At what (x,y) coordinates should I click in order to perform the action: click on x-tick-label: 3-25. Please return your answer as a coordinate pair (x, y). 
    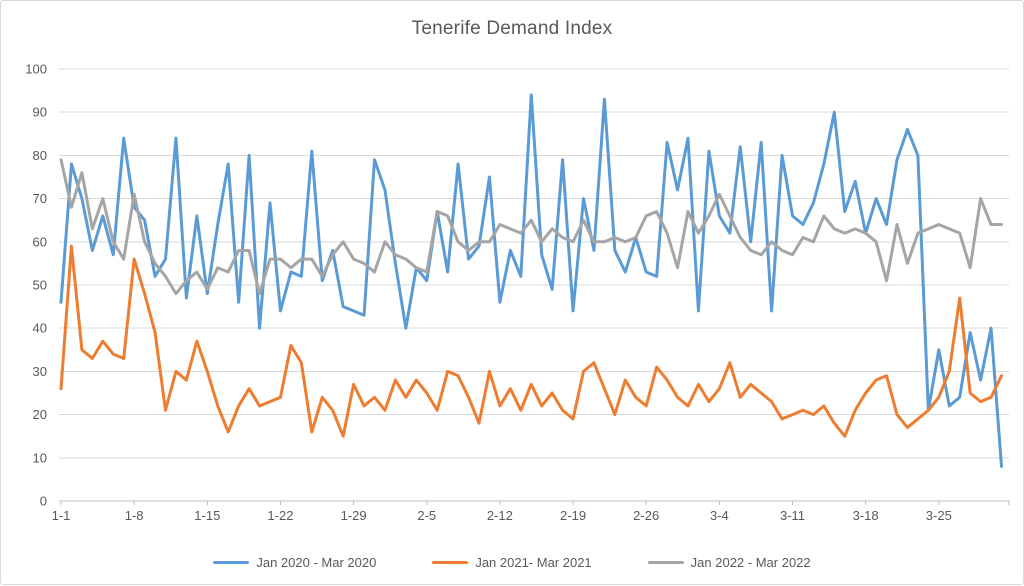
    Looking at the image, I should click on (939, 515).